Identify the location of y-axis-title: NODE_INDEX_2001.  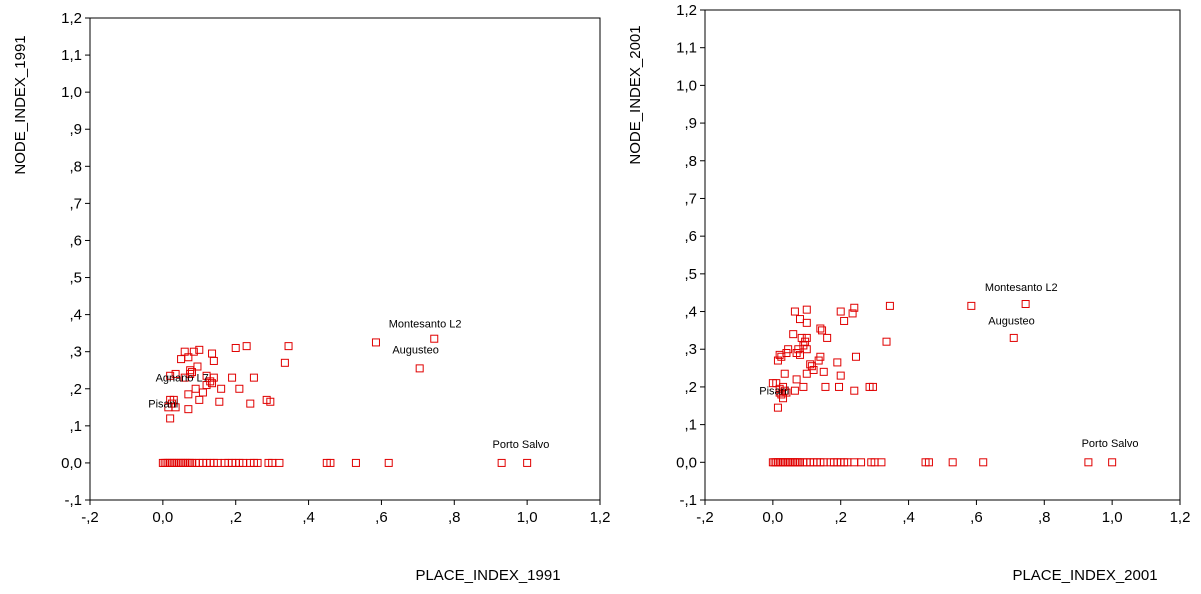
(635, 94).